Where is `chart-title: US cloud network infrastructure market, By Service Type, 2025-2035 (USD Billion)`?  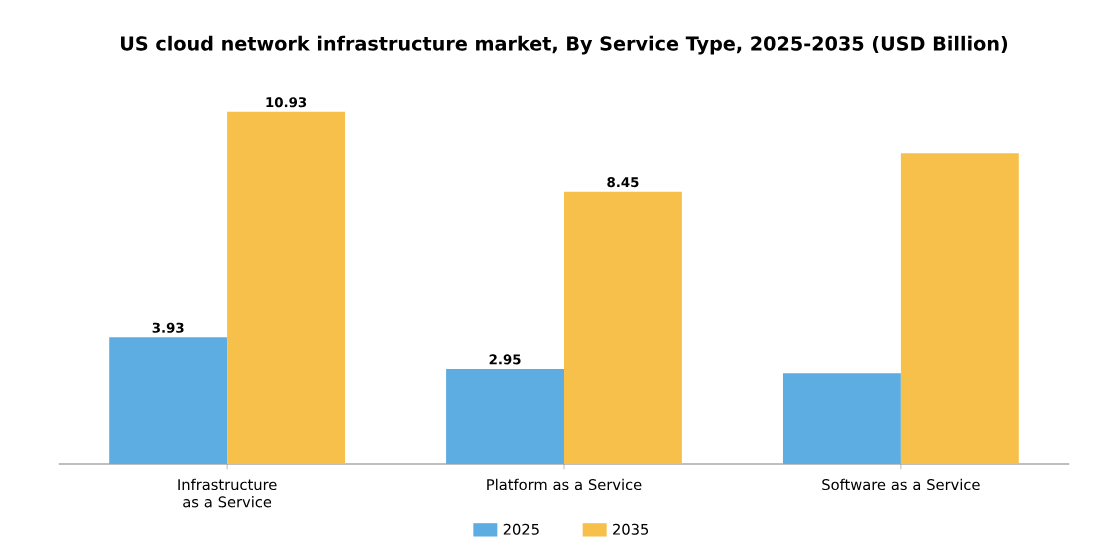 chart-title: US cloud network infrastructure market, By Service Type, 2025-2035 (USD Billion) is located at coordinates (564, 45).